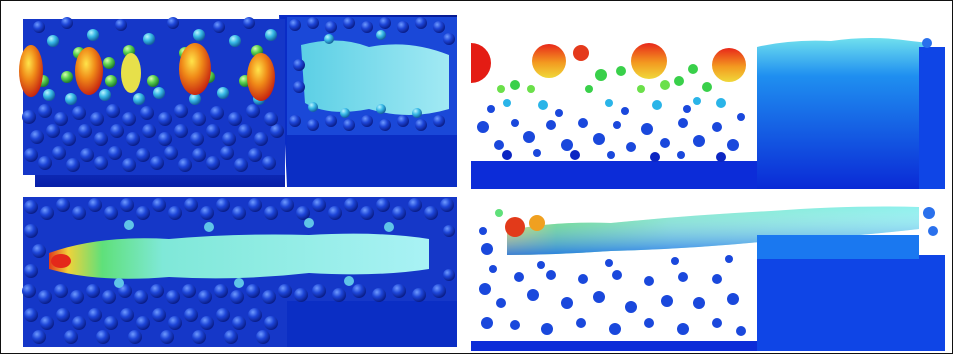 The image size is (953, 354). Describe the element at coordinates (612, 281) in the screenshot. I see `powder-particles-2d-bottom` at that location.